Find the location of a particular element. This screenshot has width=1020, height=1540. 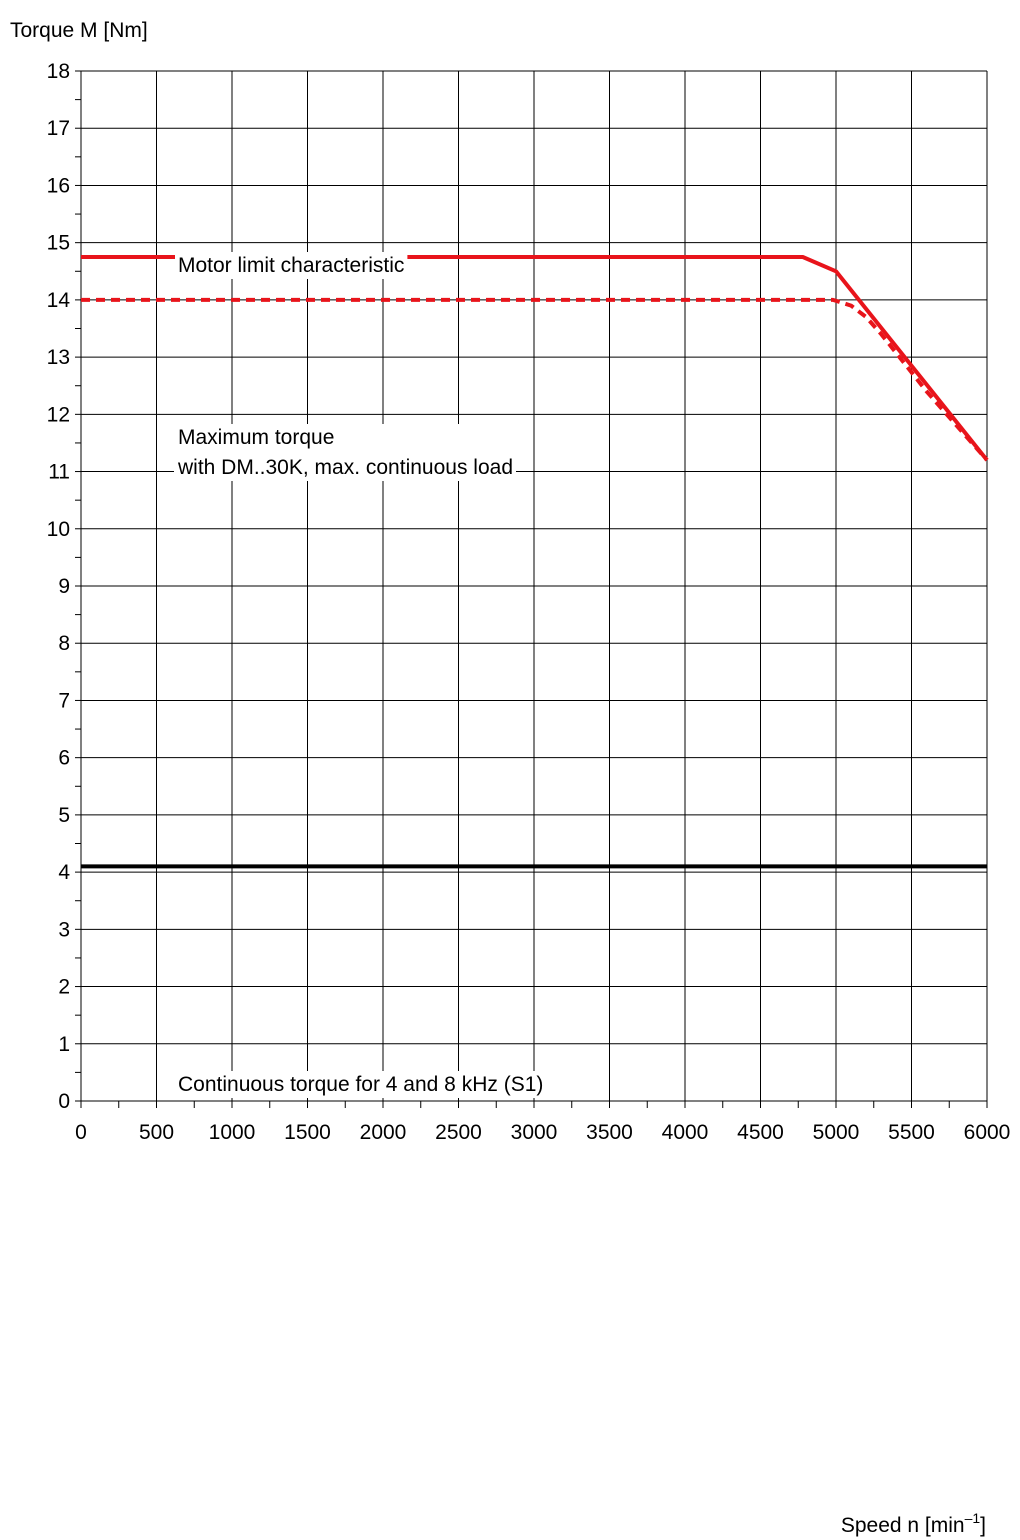

x-tick-label: 5000 is located at coordinates (836, 1132).